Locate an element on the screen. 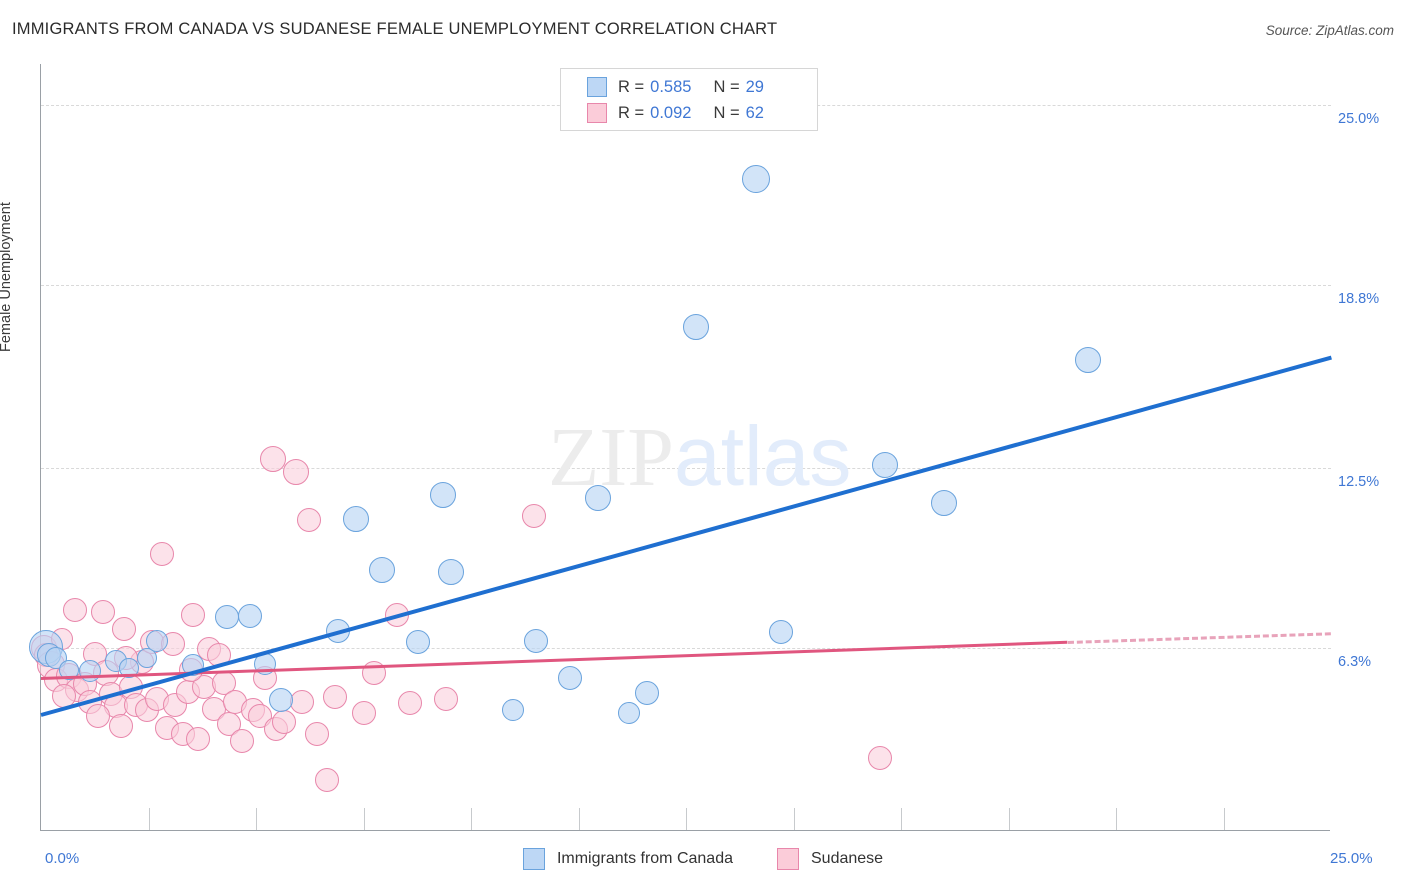 The image size is (1406, 892). y-axis-tick-label: 18.8% is located at coordinates (1359, 298).